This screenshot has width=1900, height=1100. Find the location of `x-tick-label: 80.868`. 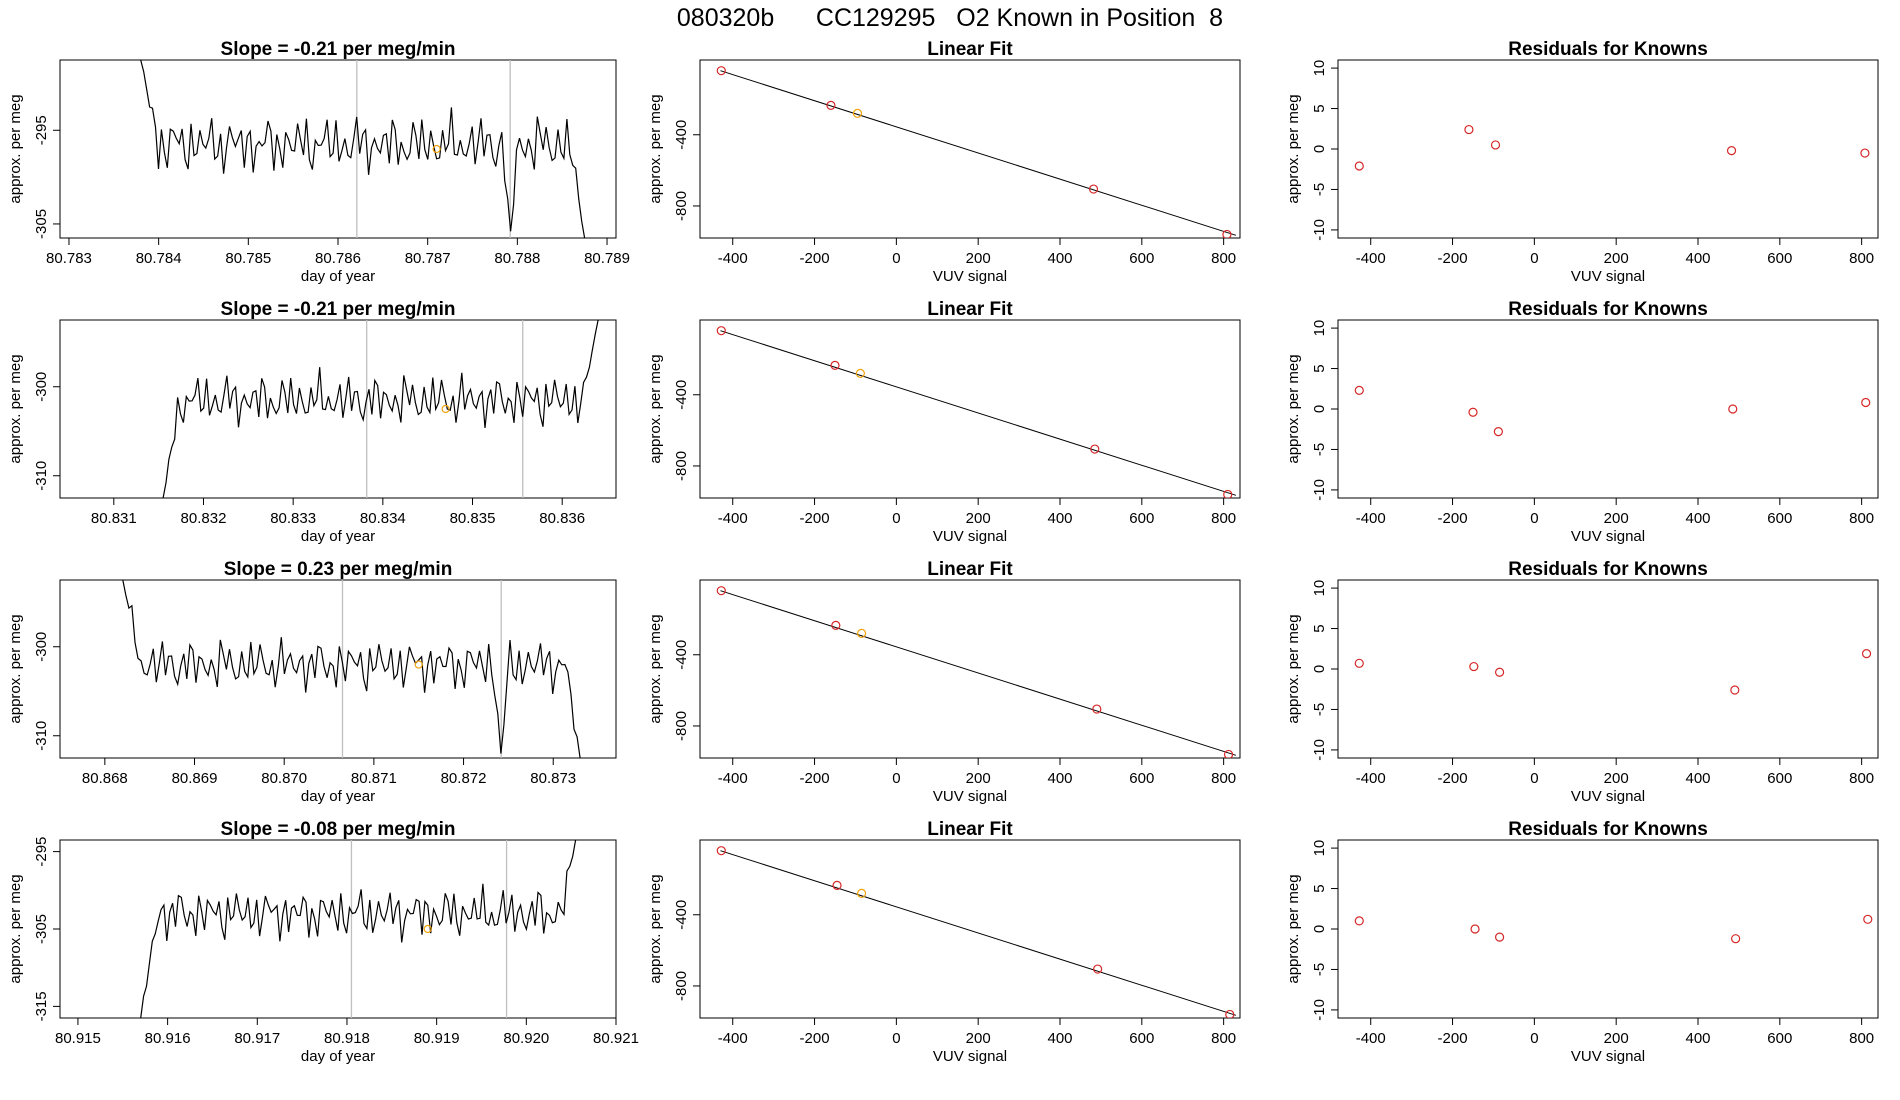

x-tick-label: 80.868 is located at coordinates (105, 778).